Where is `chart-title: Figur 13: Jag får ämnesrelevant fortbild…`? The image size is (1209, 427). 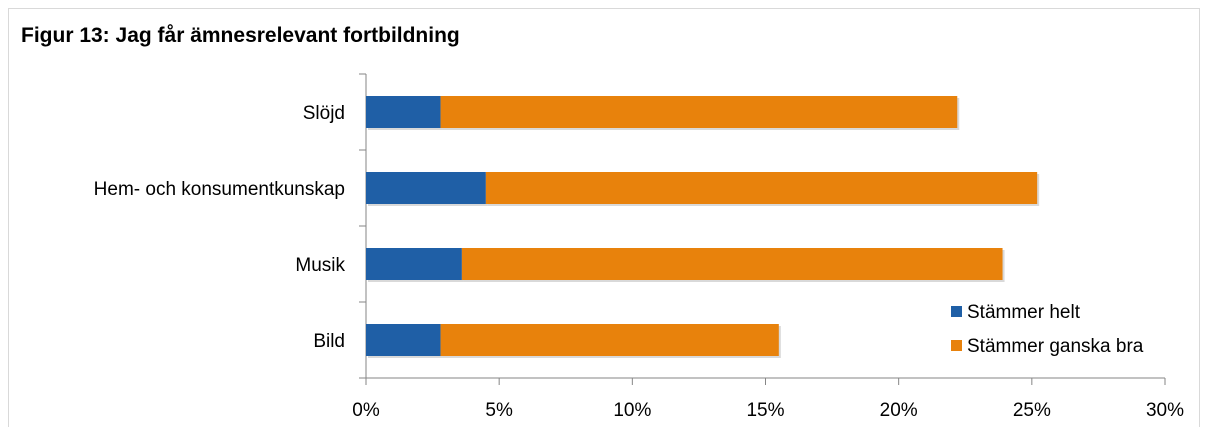
chart-title: Figur 13: Jag får ämnesrelevant fortbild… is located at coordinates (240, 35).